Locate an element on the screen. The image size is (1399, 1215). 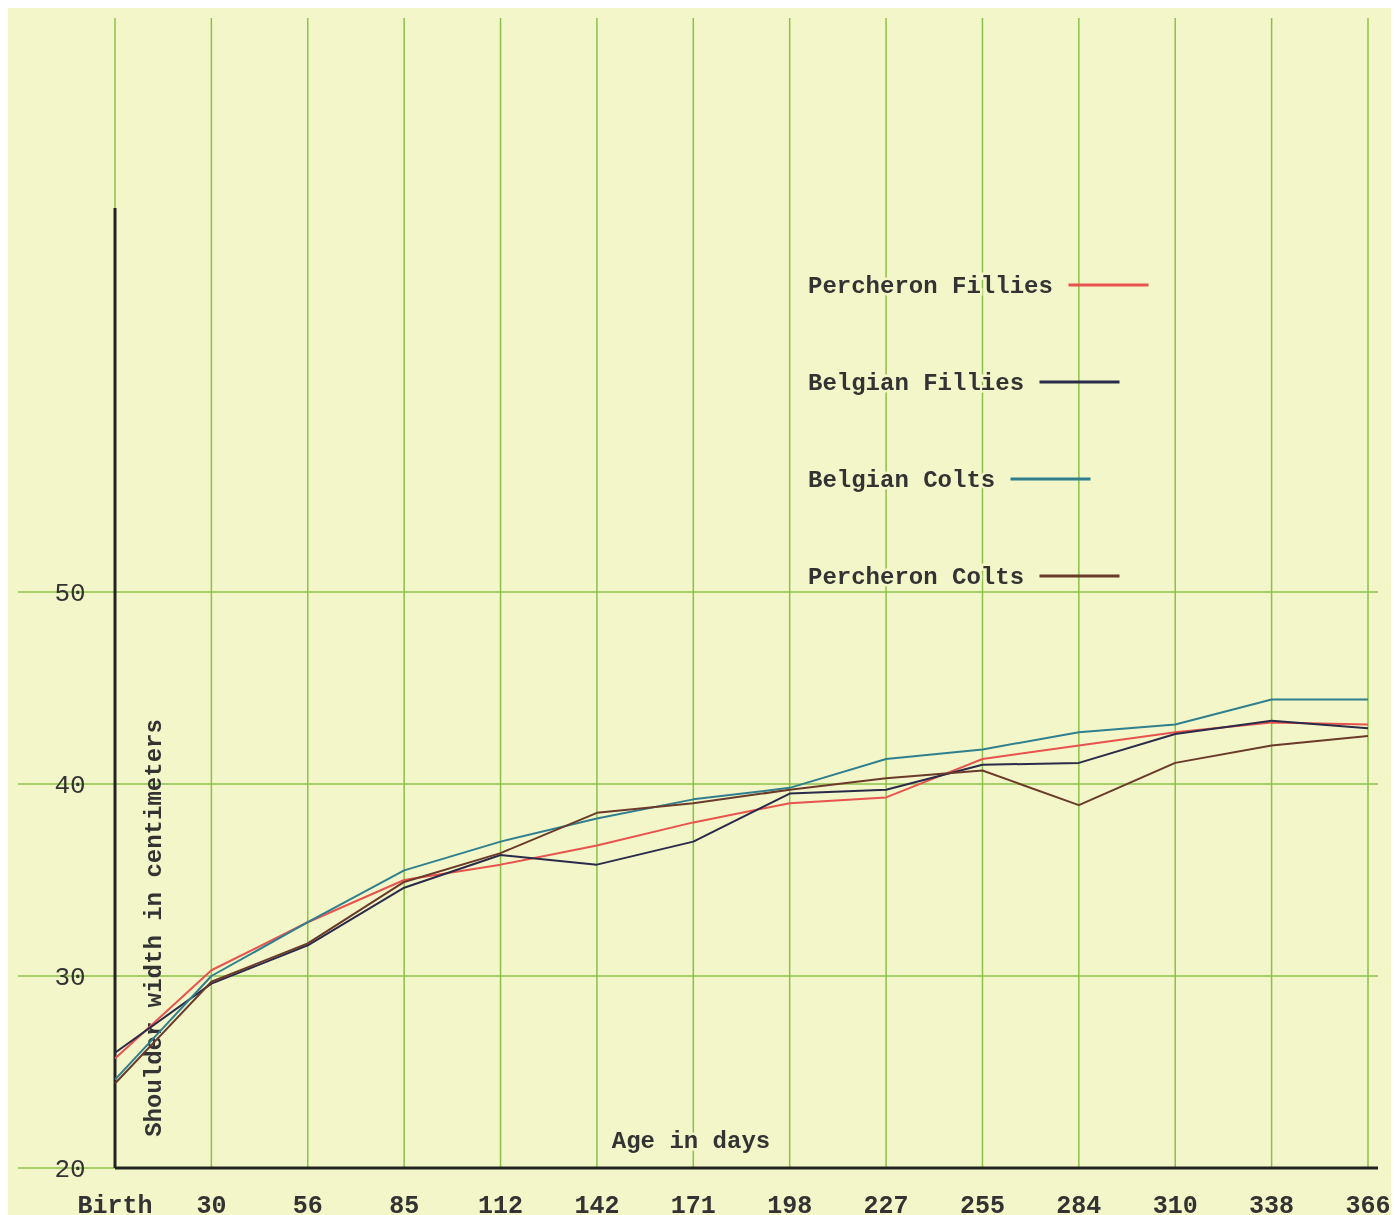
x-tick-label: 227 is located at coordinates (886, 1203).